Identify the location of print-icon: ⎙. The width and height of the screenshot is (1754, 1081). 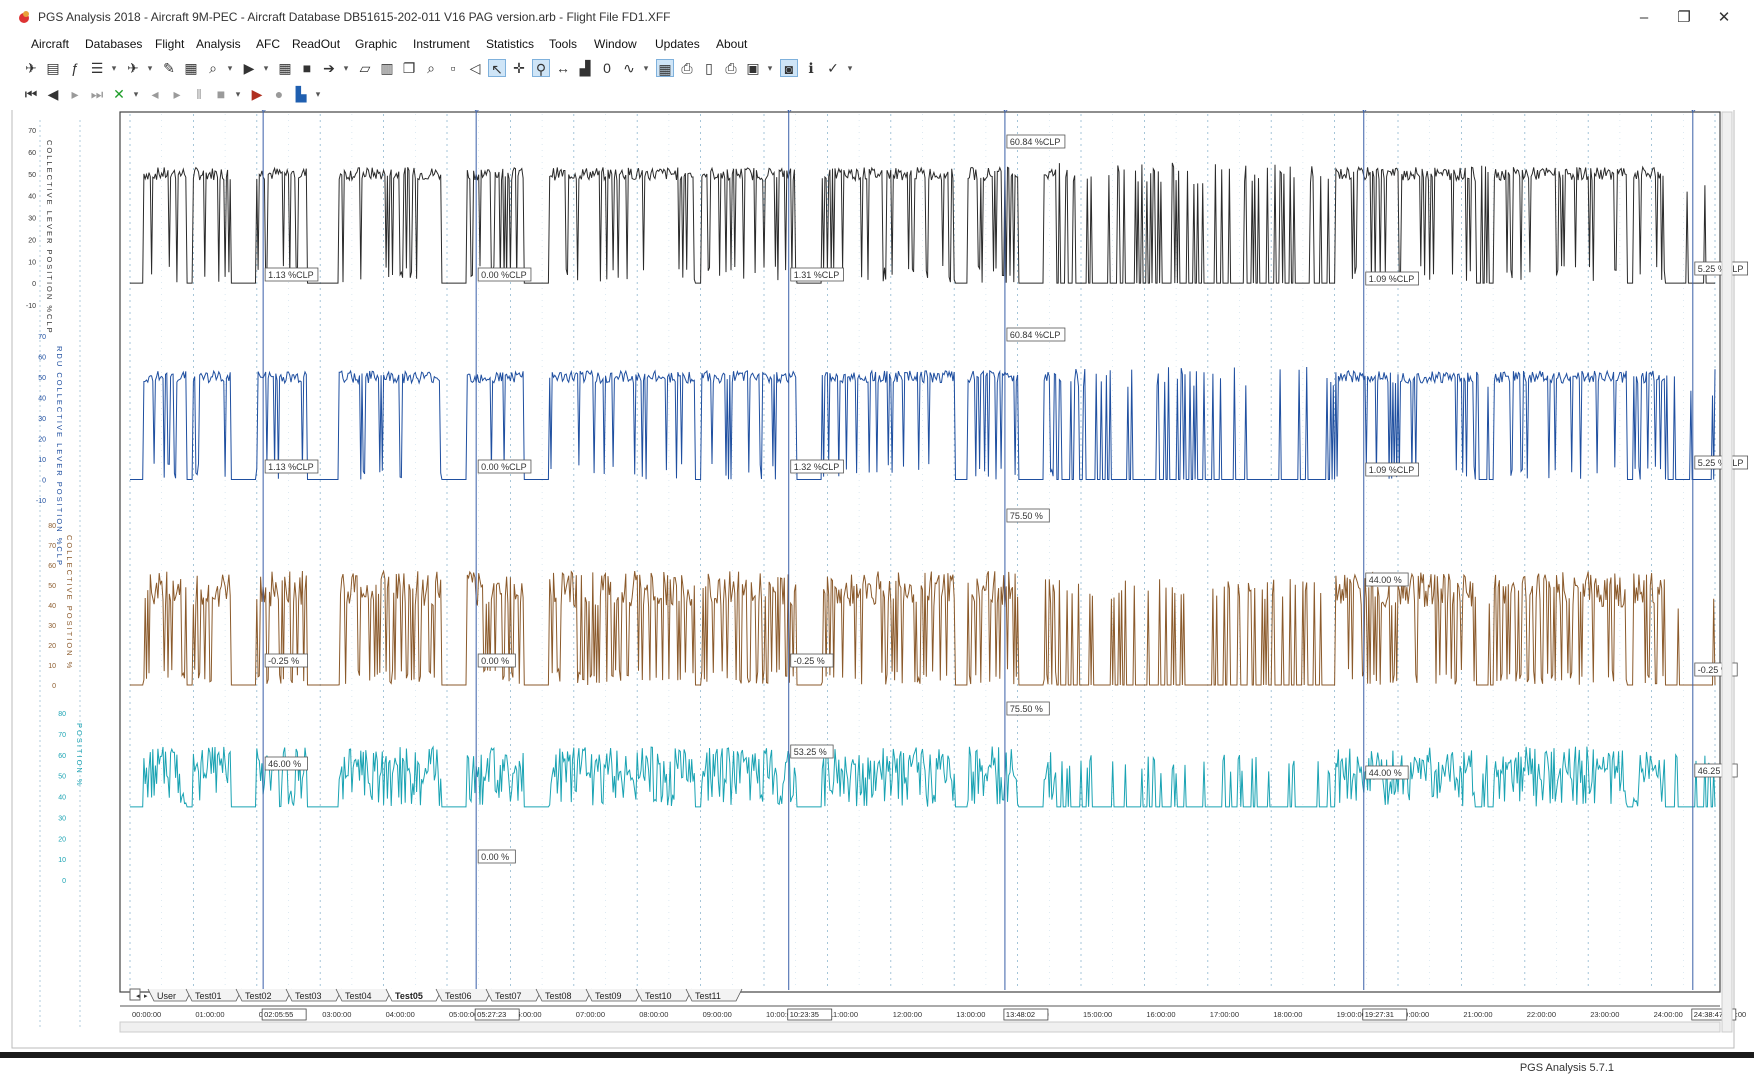
(687, 68).